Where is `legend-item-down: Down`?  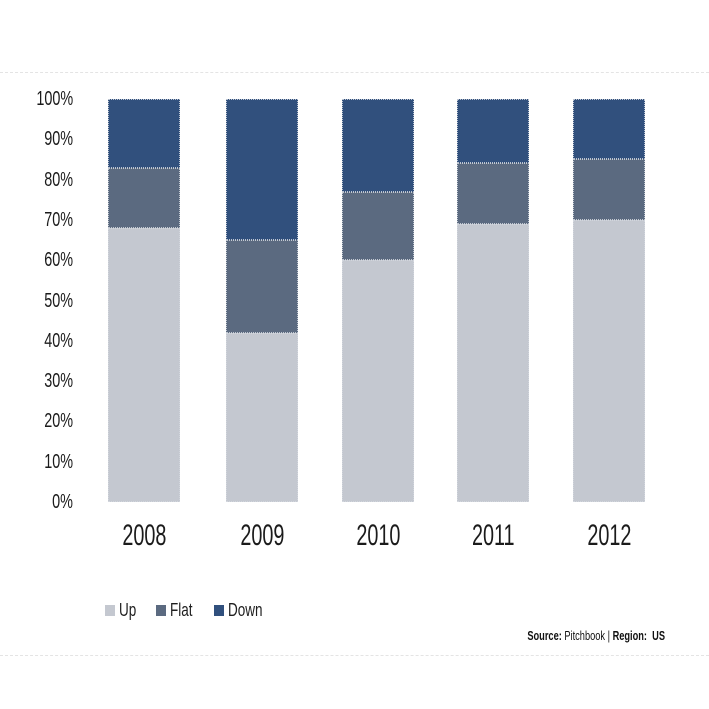
legend-item-down: Down is located at coordinates (244, 610).